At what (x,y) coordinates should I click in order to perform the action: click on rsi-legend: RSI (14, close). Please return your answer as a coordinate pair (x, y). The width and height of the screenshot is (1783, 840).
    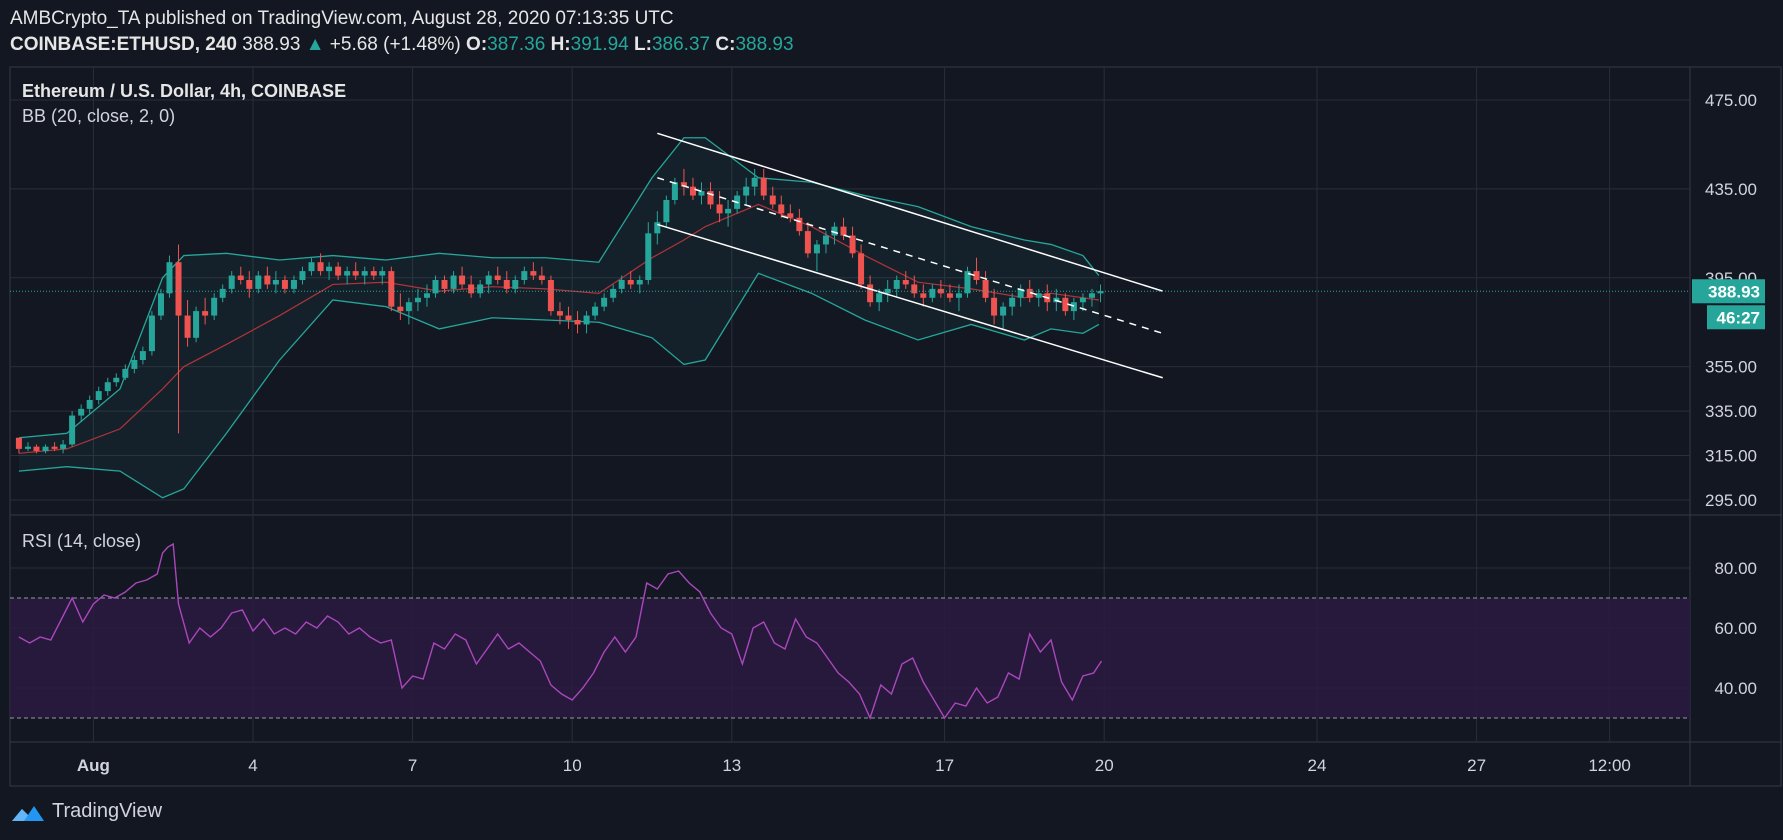
    Looking at the image, I should click on (81, 541).